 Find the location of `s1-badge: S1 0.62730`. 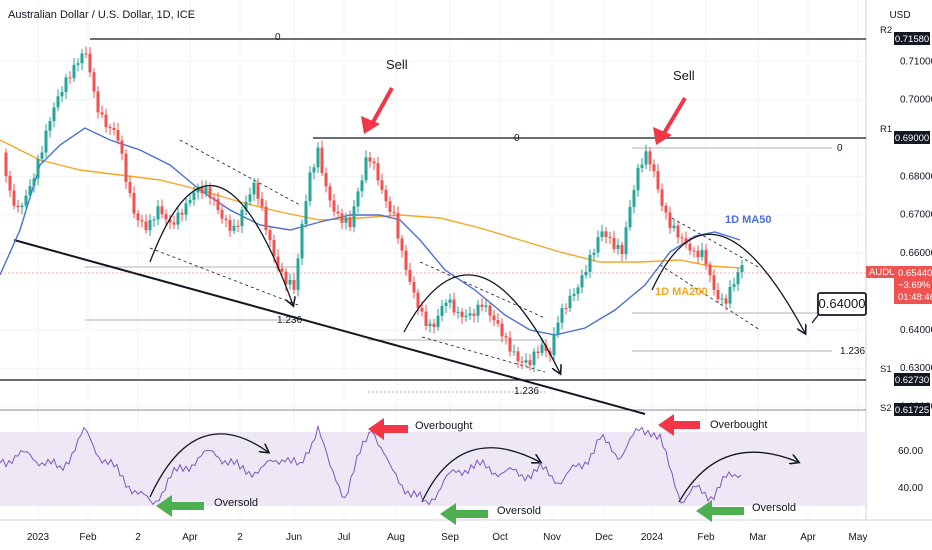

s1-badge: S1 0.62730 is located at coordinates (905, 375).